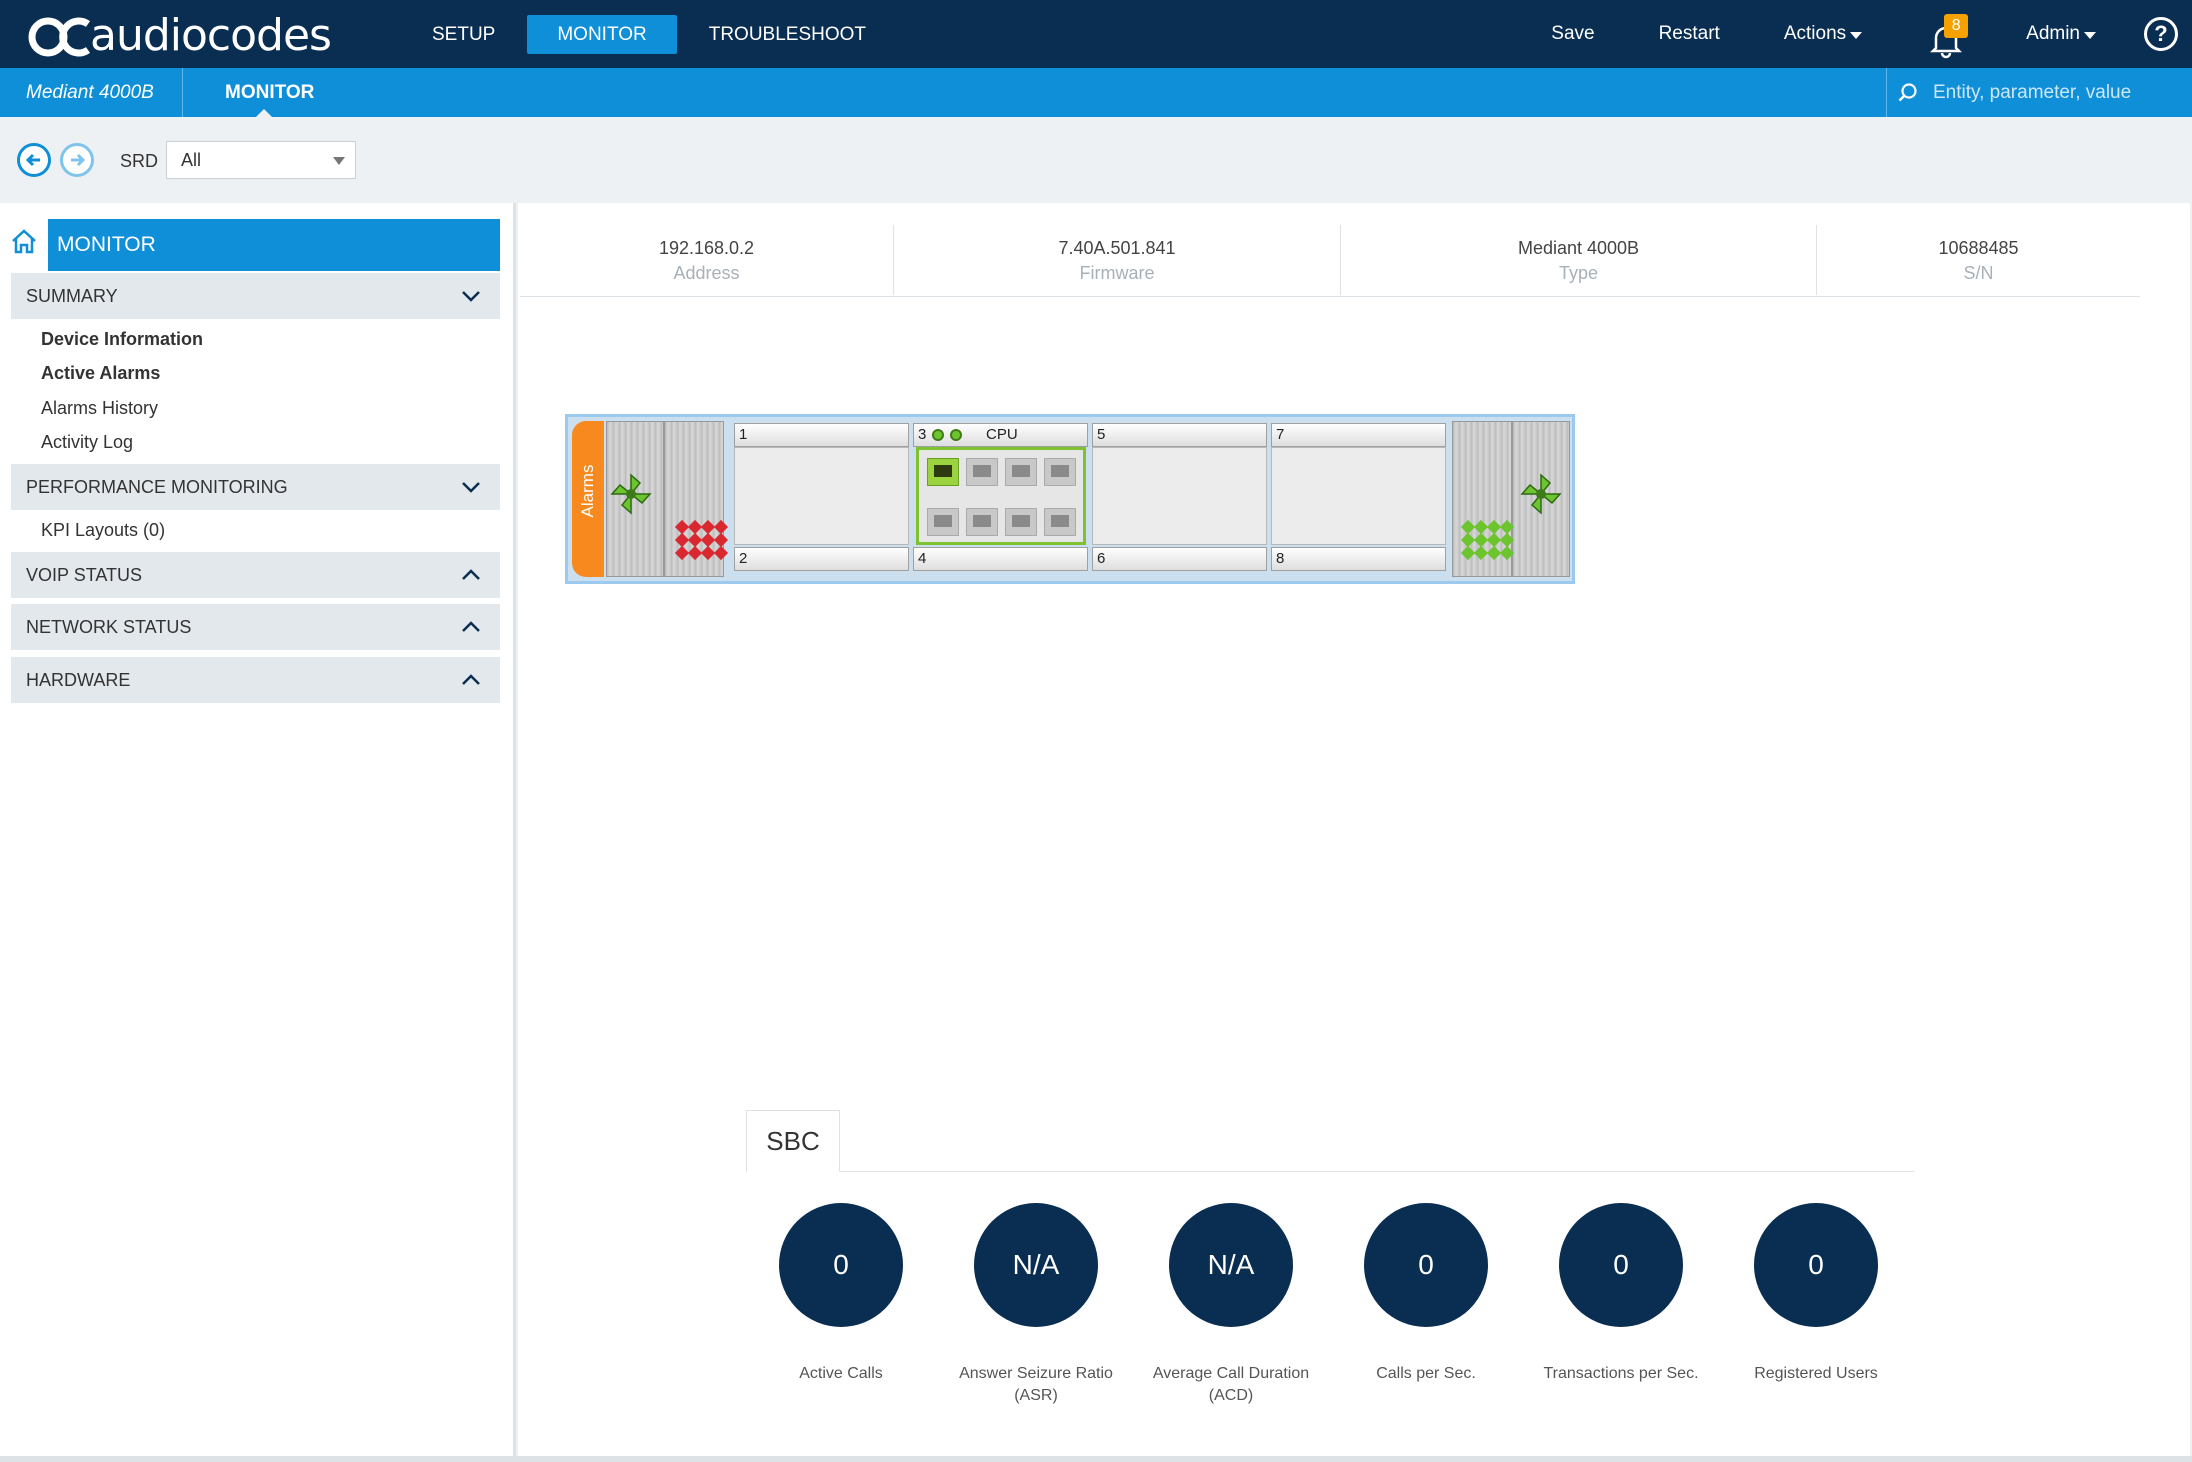 The width and height of the screenshot is (2192, 1462). I want to click on power-supply-left, so click(635, 499).